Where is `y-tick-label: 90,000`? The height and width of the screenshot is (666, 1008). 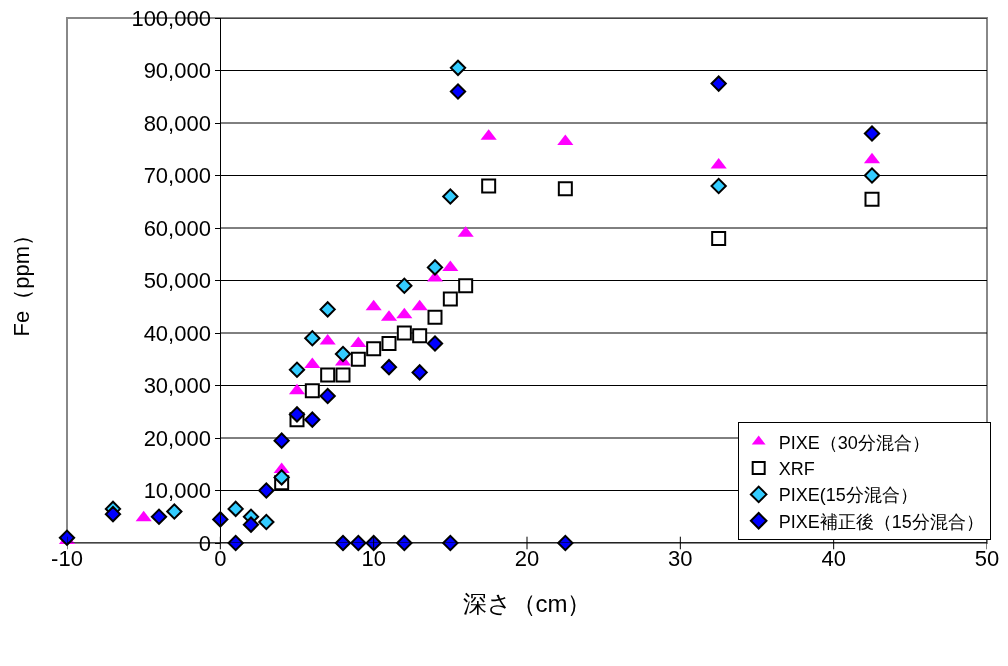
y-tick-label: 90,000 is located at coordinates (177, 71).